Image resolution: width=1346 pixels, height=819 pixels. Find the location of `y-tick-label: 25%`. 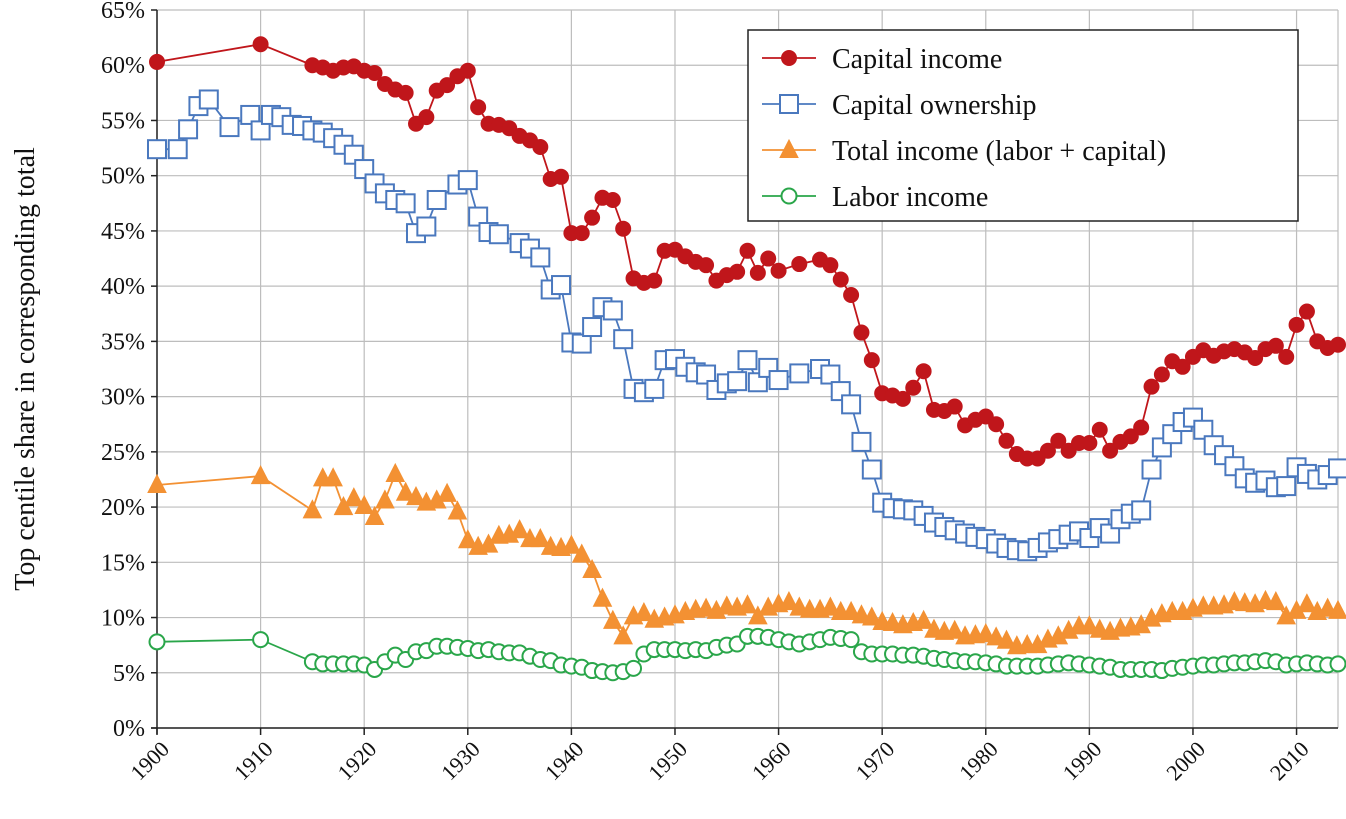

y-tick-label: 25% is located at coordinates (123, 453).